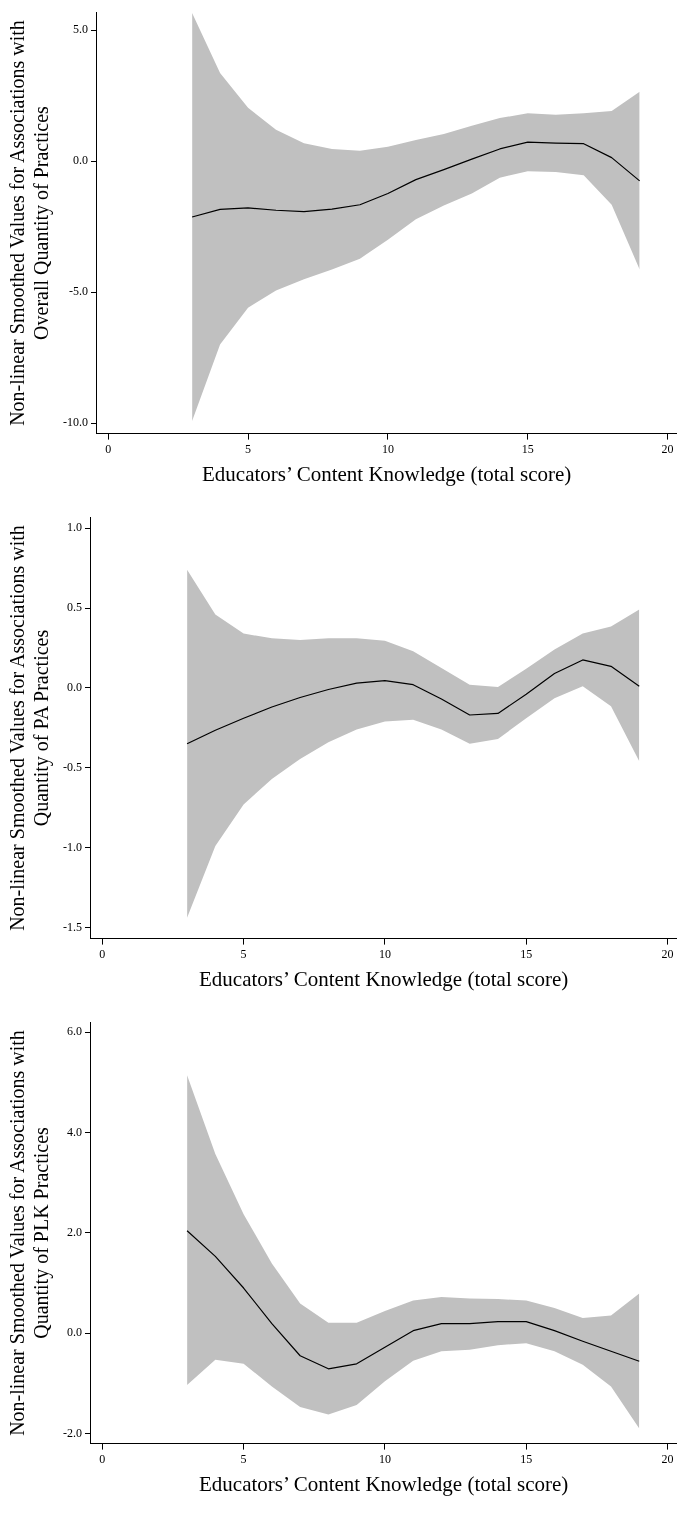 The width and height of the screenshot is (690, 1517). I want to click on y-tick-label: -0.5, so click(72, 766).